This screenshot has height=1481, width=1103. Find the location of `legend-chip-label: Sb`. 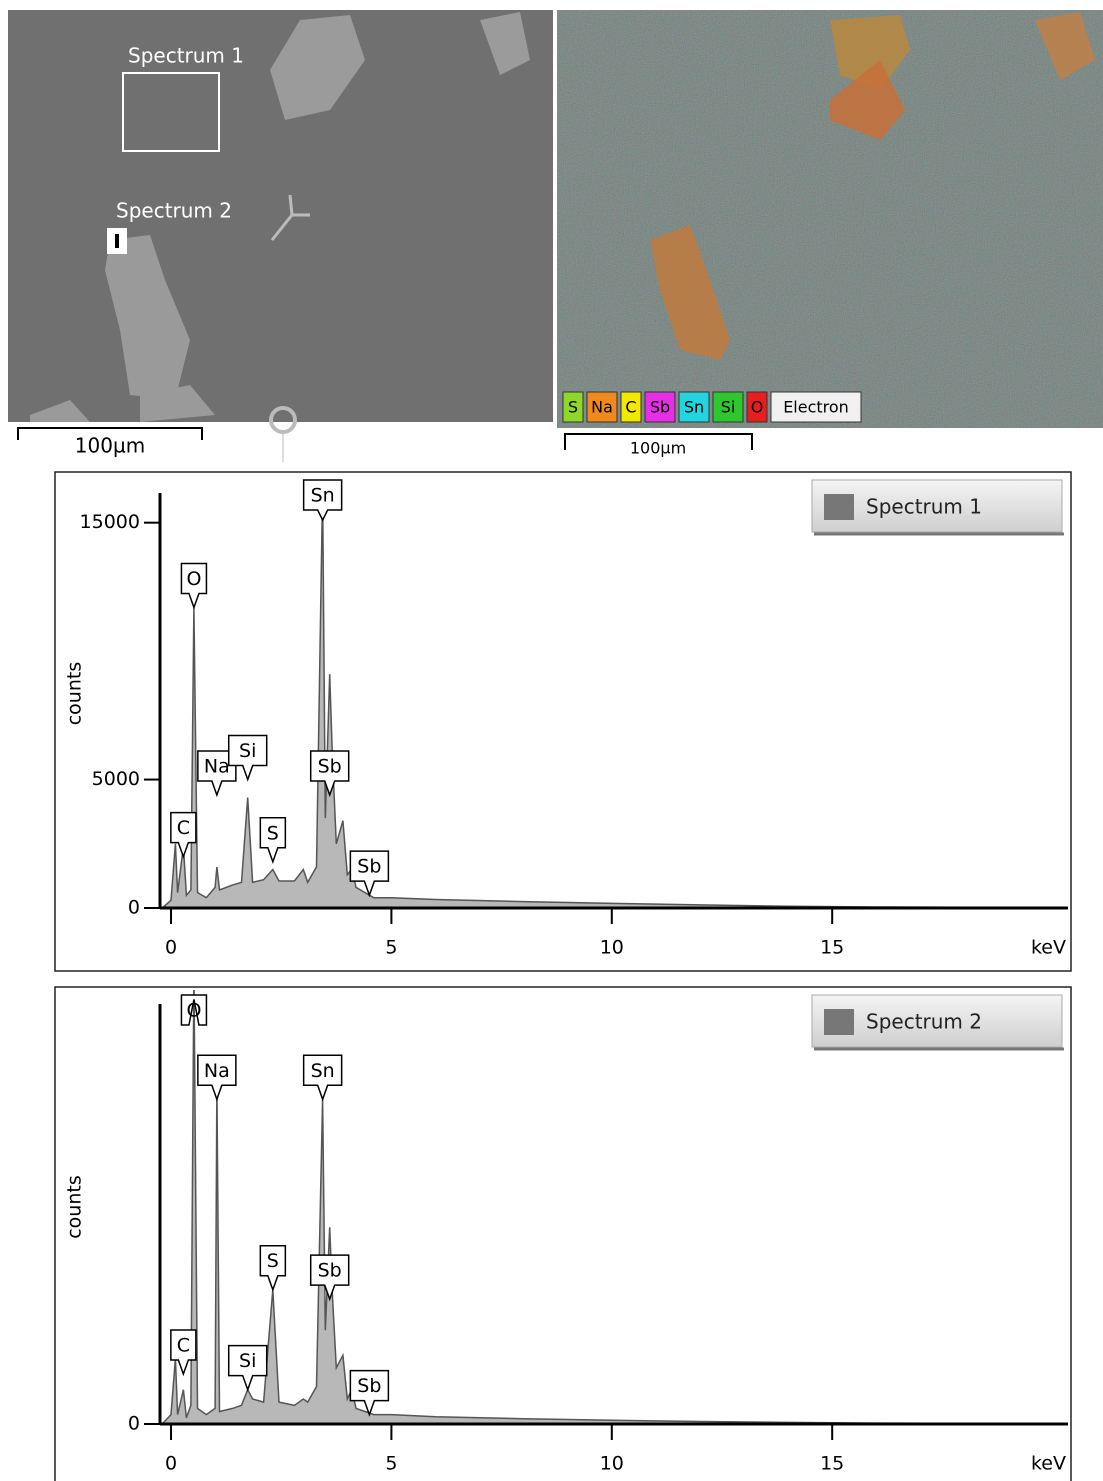

legend-chip-label: Sb is located at coordinates (660, 407).